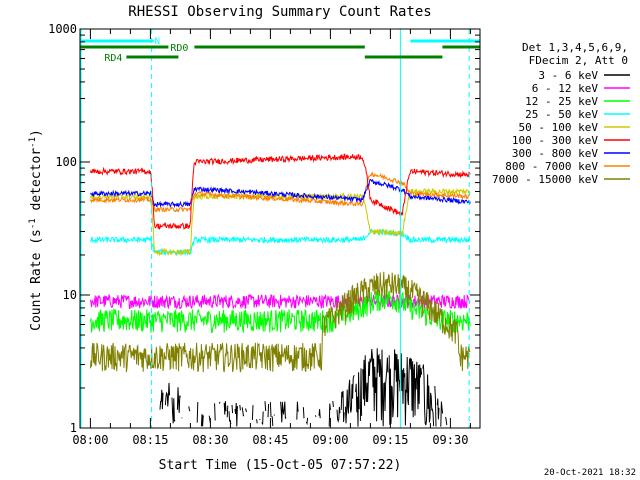 This screenshot has width=640, height=480. What do you see at coordinates (330, 440) in the screenshot?
I see `x-tick-label-4: 09:00` at bounding box center [330, 440].